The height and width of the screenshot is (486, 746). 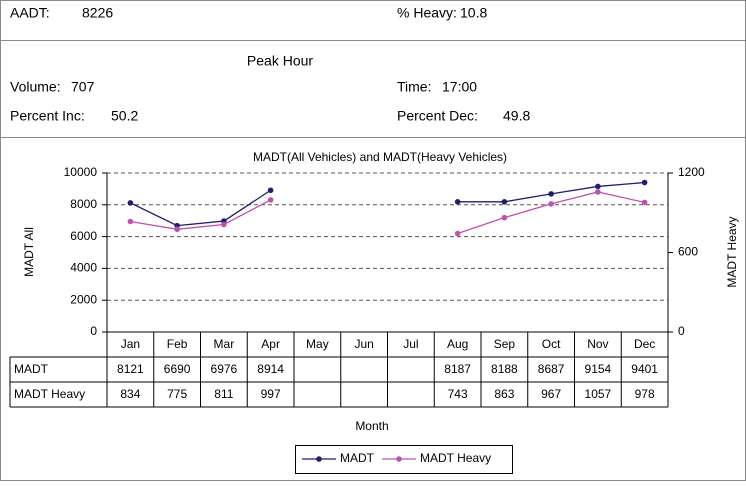 What do you see at coordinates (688, 252) in the screenshot?
I see `y2-tick-label: 600` at bounding box center [688, 252].